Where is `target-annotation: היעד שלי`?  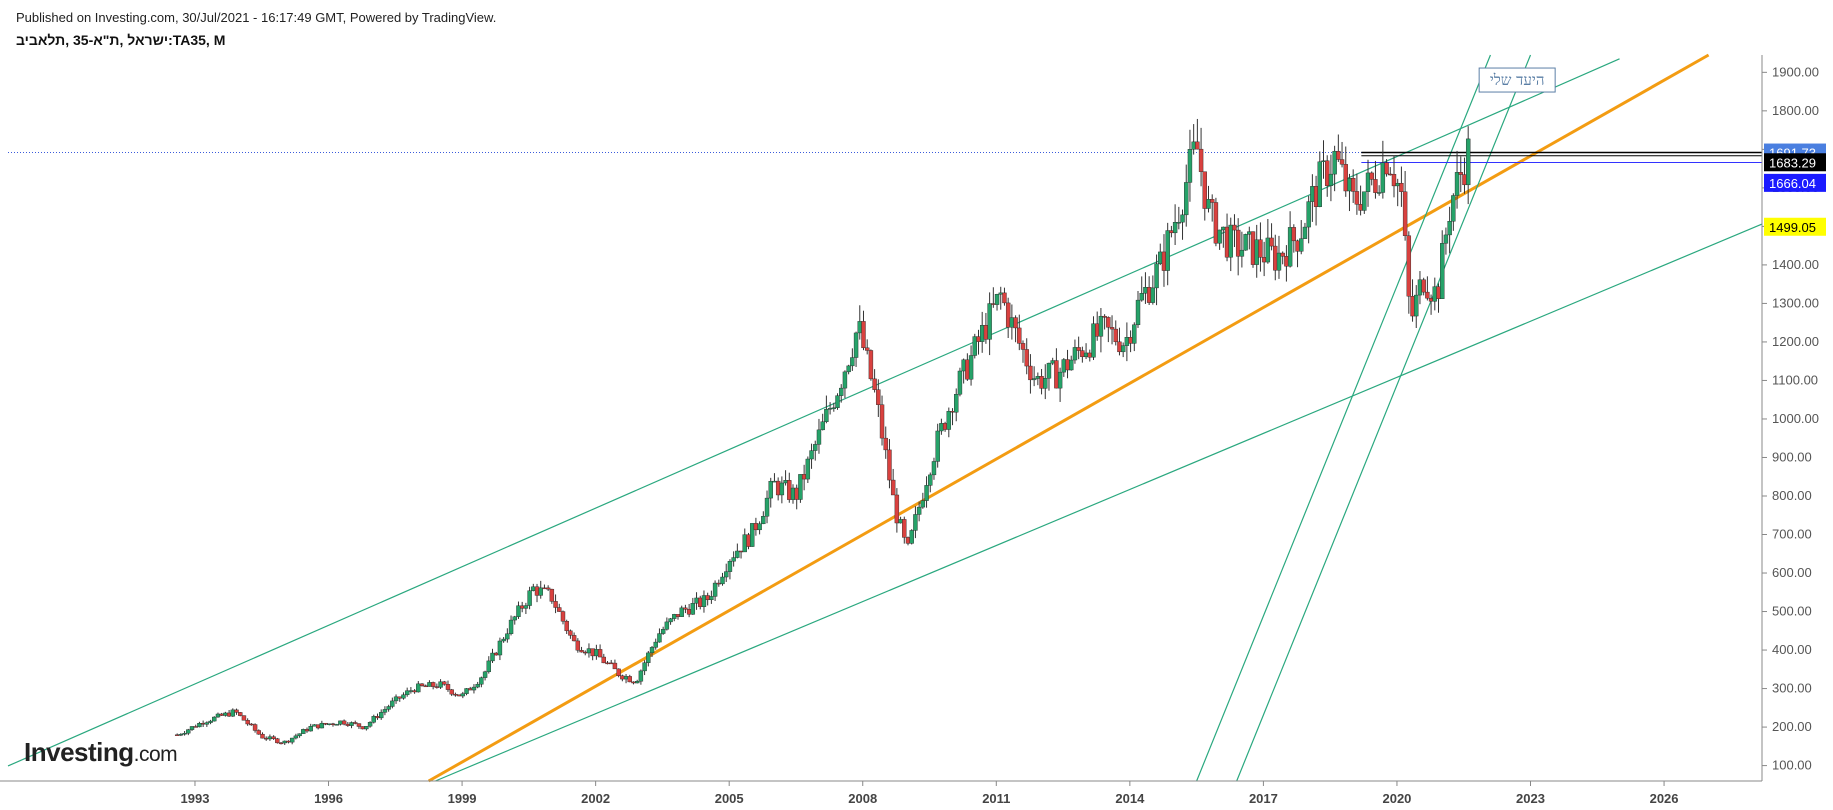
target-annotation: היעד שלי is located at coordinates (1517, 80).